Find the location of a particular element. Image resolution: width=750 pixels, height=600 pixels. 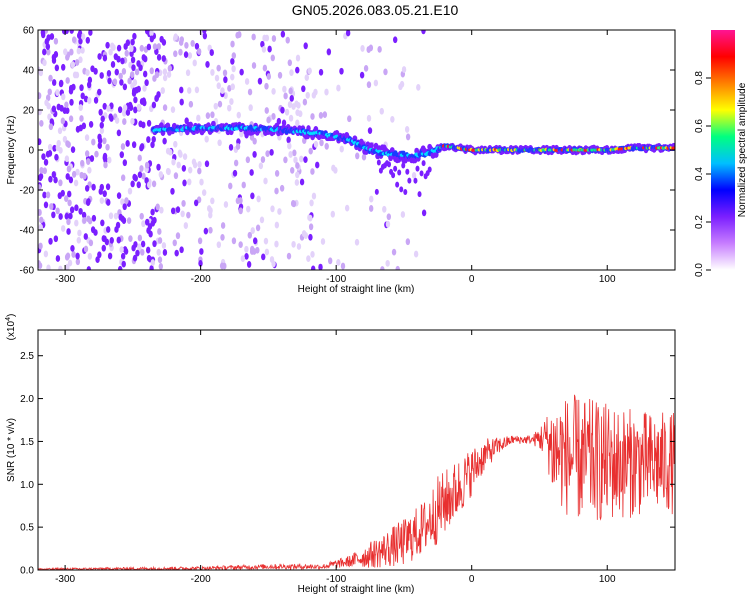

snr-y-multiplier: (x104) is located at coordinates (11, 327).